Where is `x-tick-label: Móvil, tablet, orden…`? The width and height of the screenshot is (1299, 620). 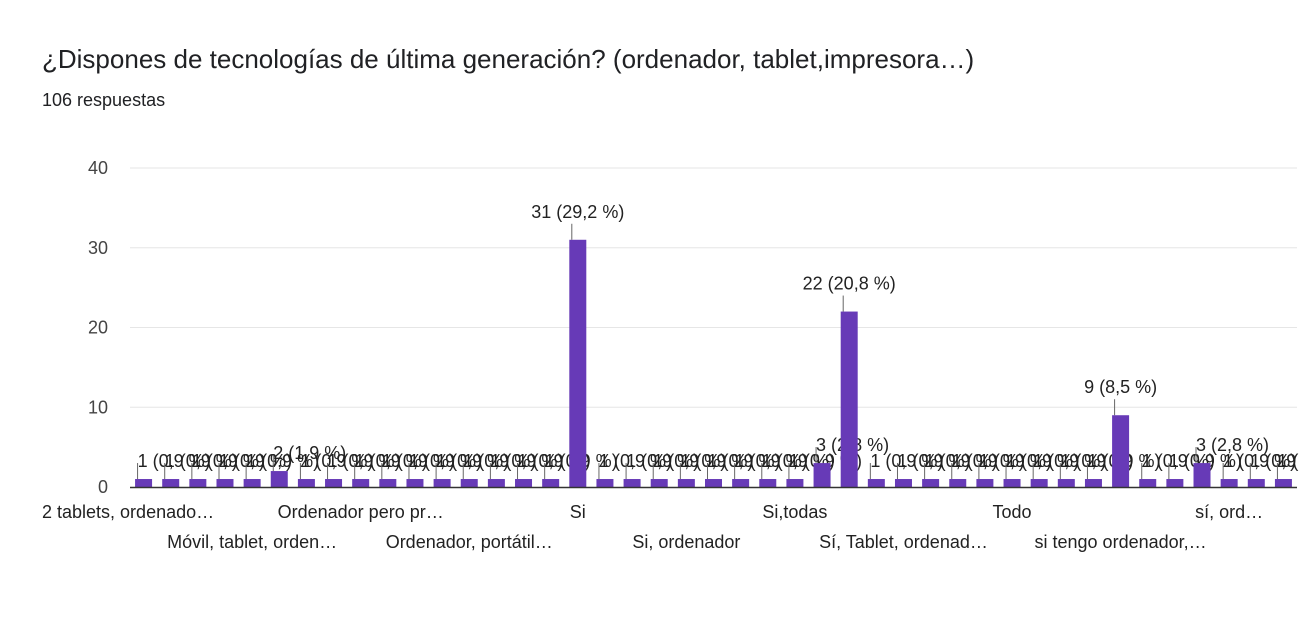 x-tick-label: Móvil, tablet, orden… is located at coordinates (252, 542).